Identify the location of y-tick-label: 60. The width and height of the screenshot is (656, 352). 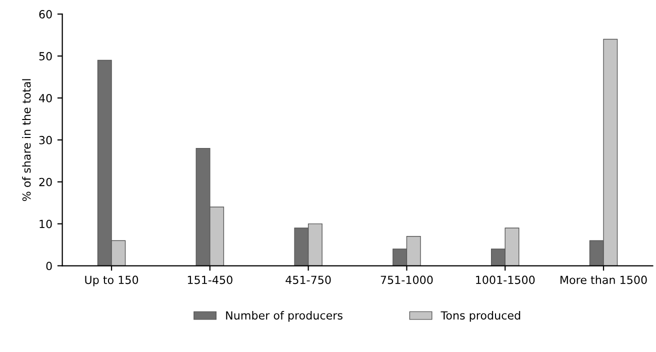
(45, 14).